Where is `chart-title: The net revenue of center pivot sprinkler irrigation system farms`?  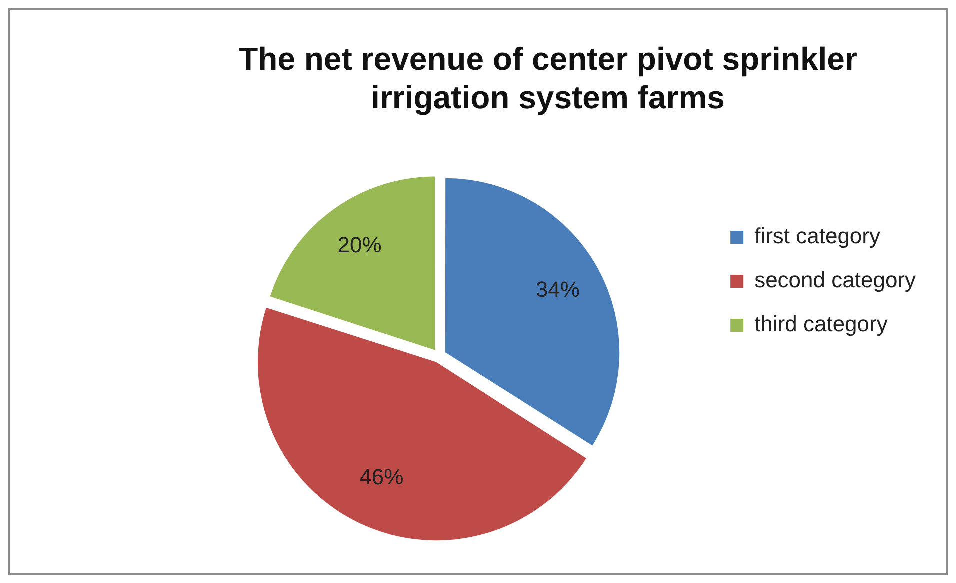 chart-title: The net revenue of center pivot sprinkler irrigation system farms is located at coordinates (548, 78).